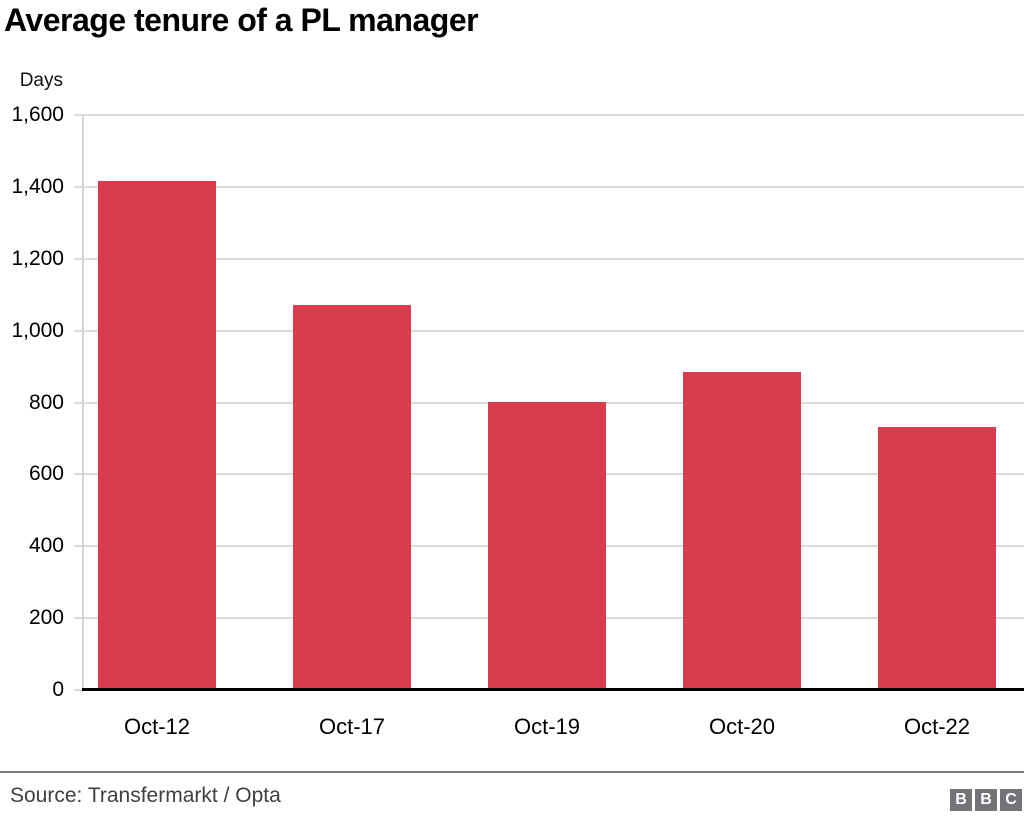 The height and width of the screenshot is (820, 1024). What do you see at coordinates (46, 546) in the screenshot?
I see `y-axis-tick-label: 400` at bounding box center [46, 546].